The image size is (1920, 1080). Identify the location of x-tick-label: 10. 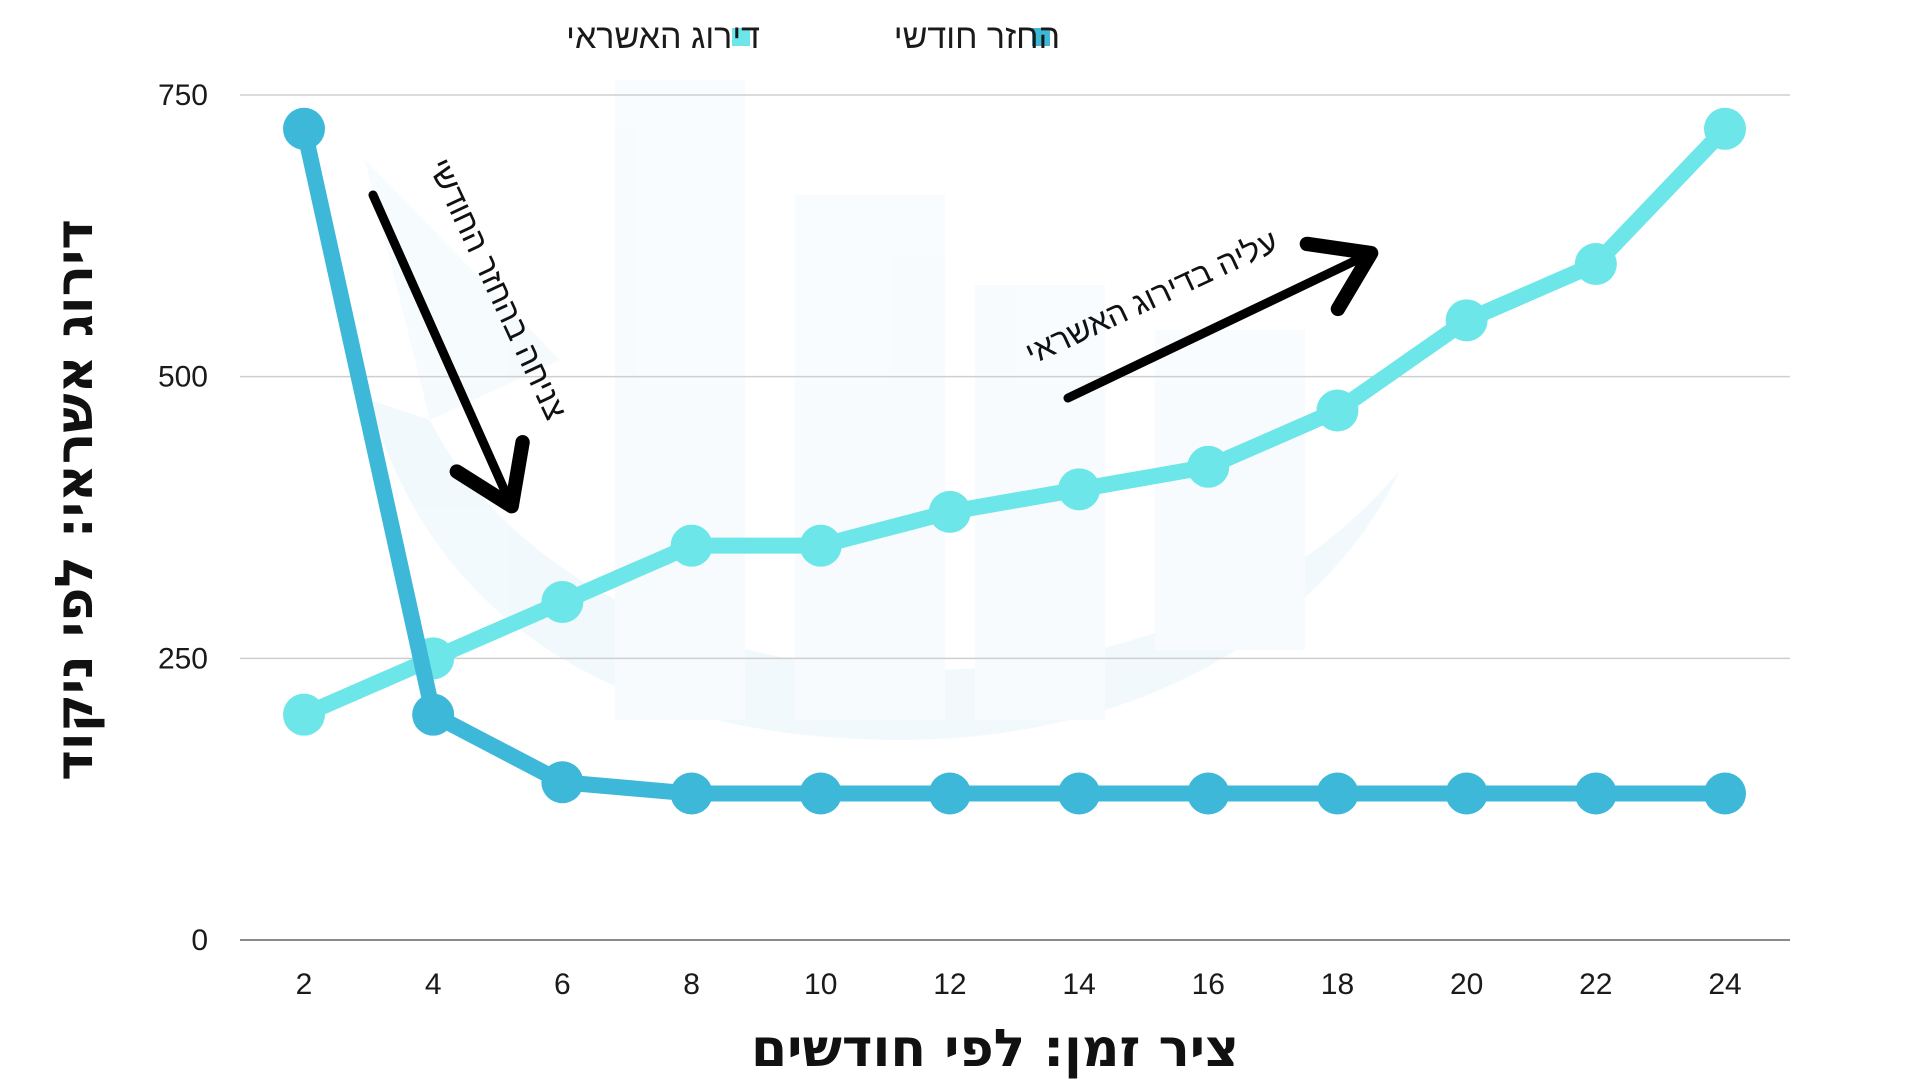
(820, 984).